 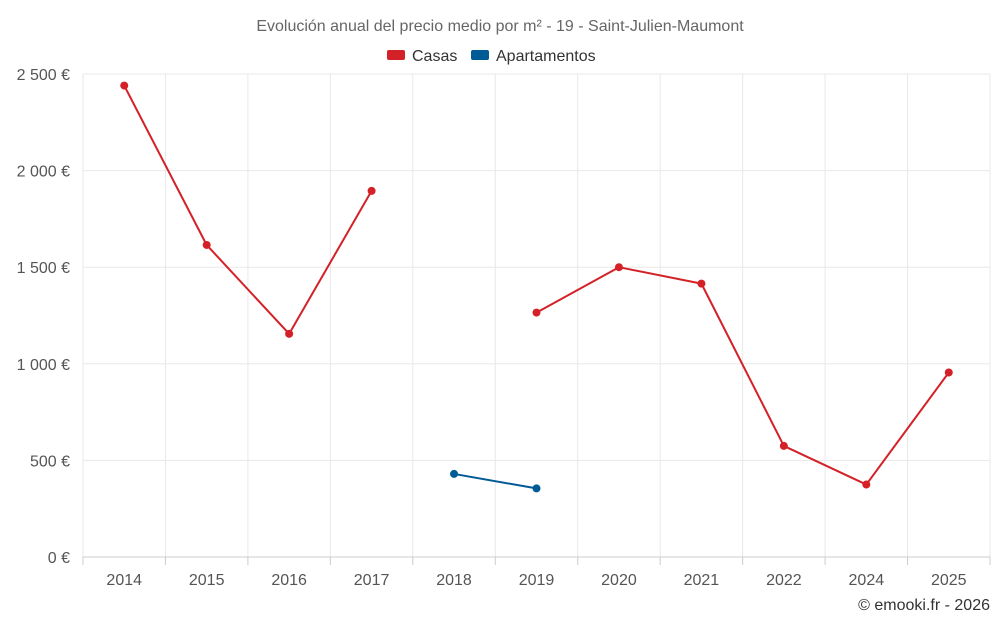 What do you see at coordinates (454, 580) in the screenshot?
I see `x-tick-label: 2018` at bounding box center [454, 580].